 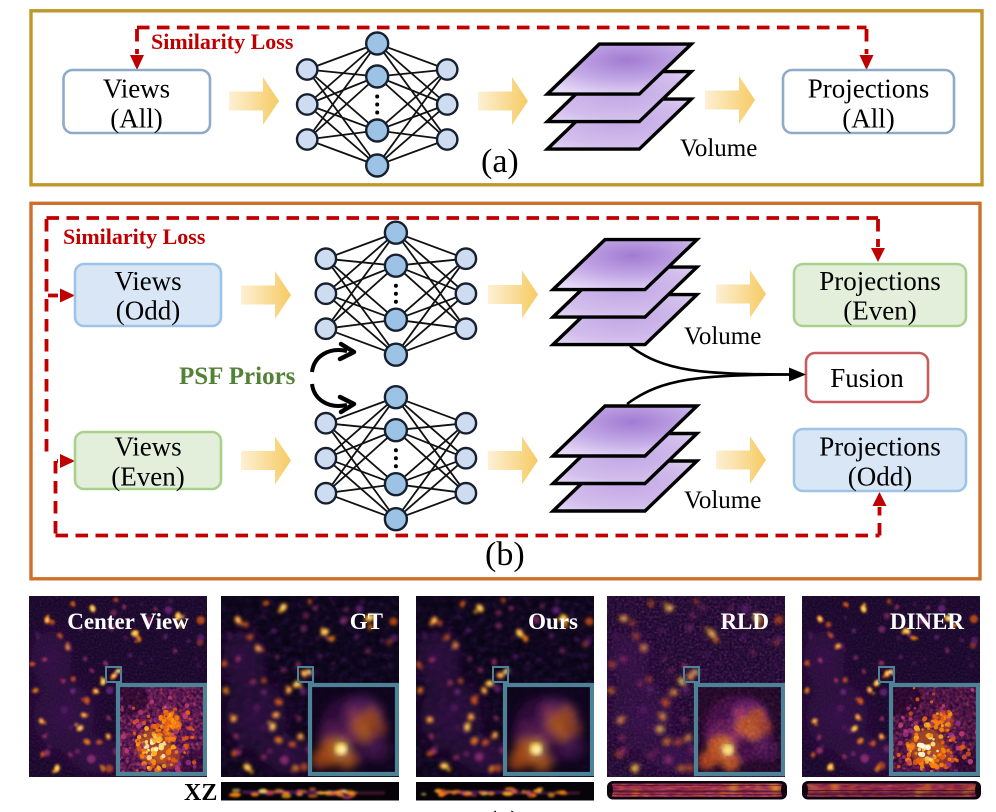 I want to click on svg-text: DINER, so click(x=927, y=621).